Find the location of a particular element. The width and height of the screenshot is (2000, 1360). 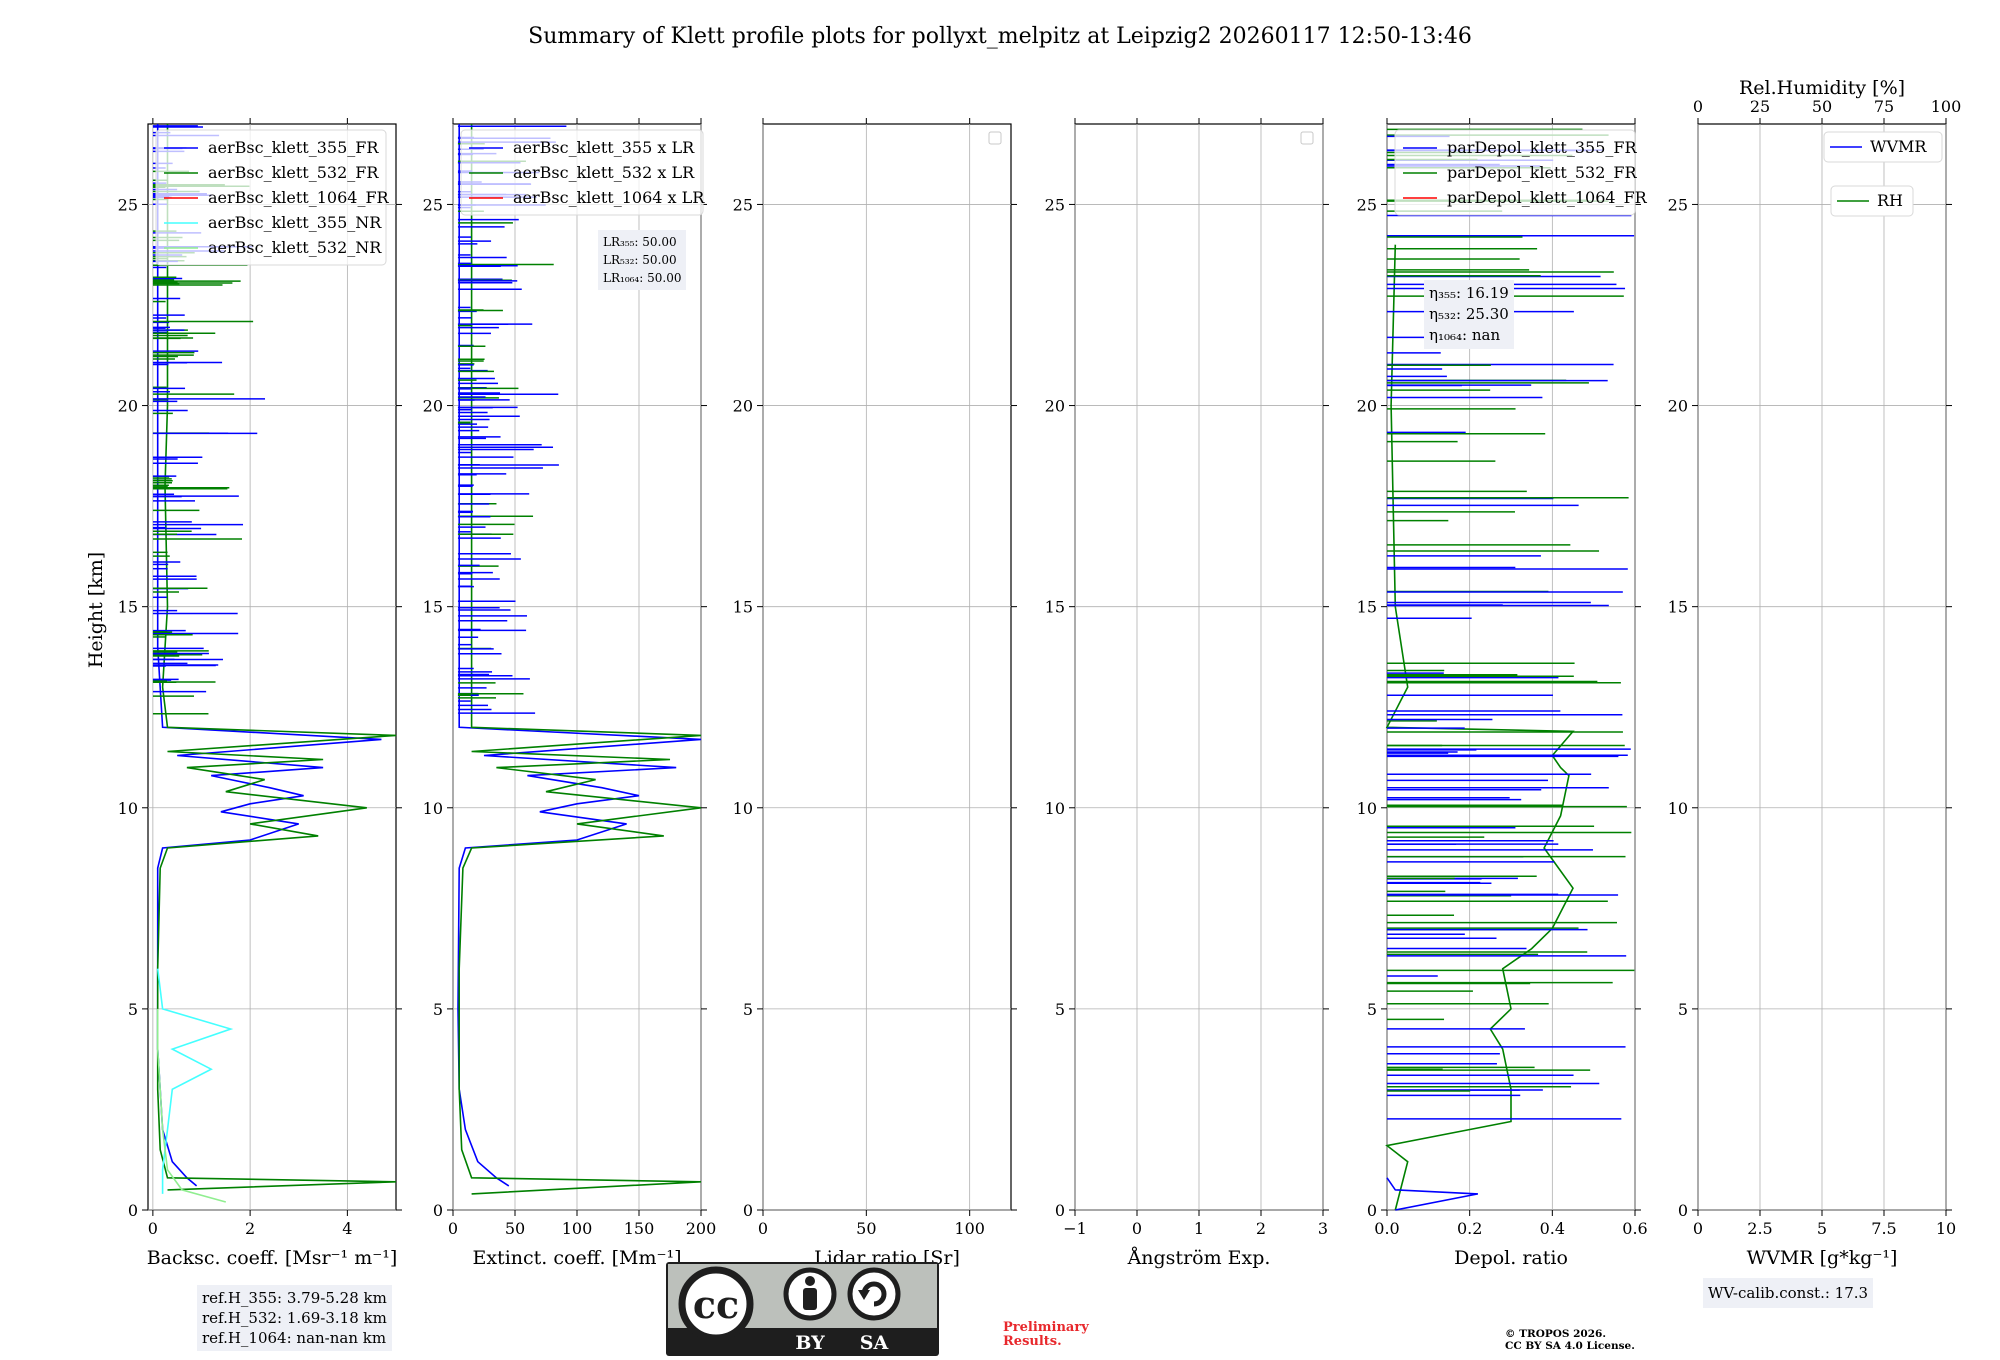

extinction-y-tick-label: 0 is located at coordinates (438, 1210).